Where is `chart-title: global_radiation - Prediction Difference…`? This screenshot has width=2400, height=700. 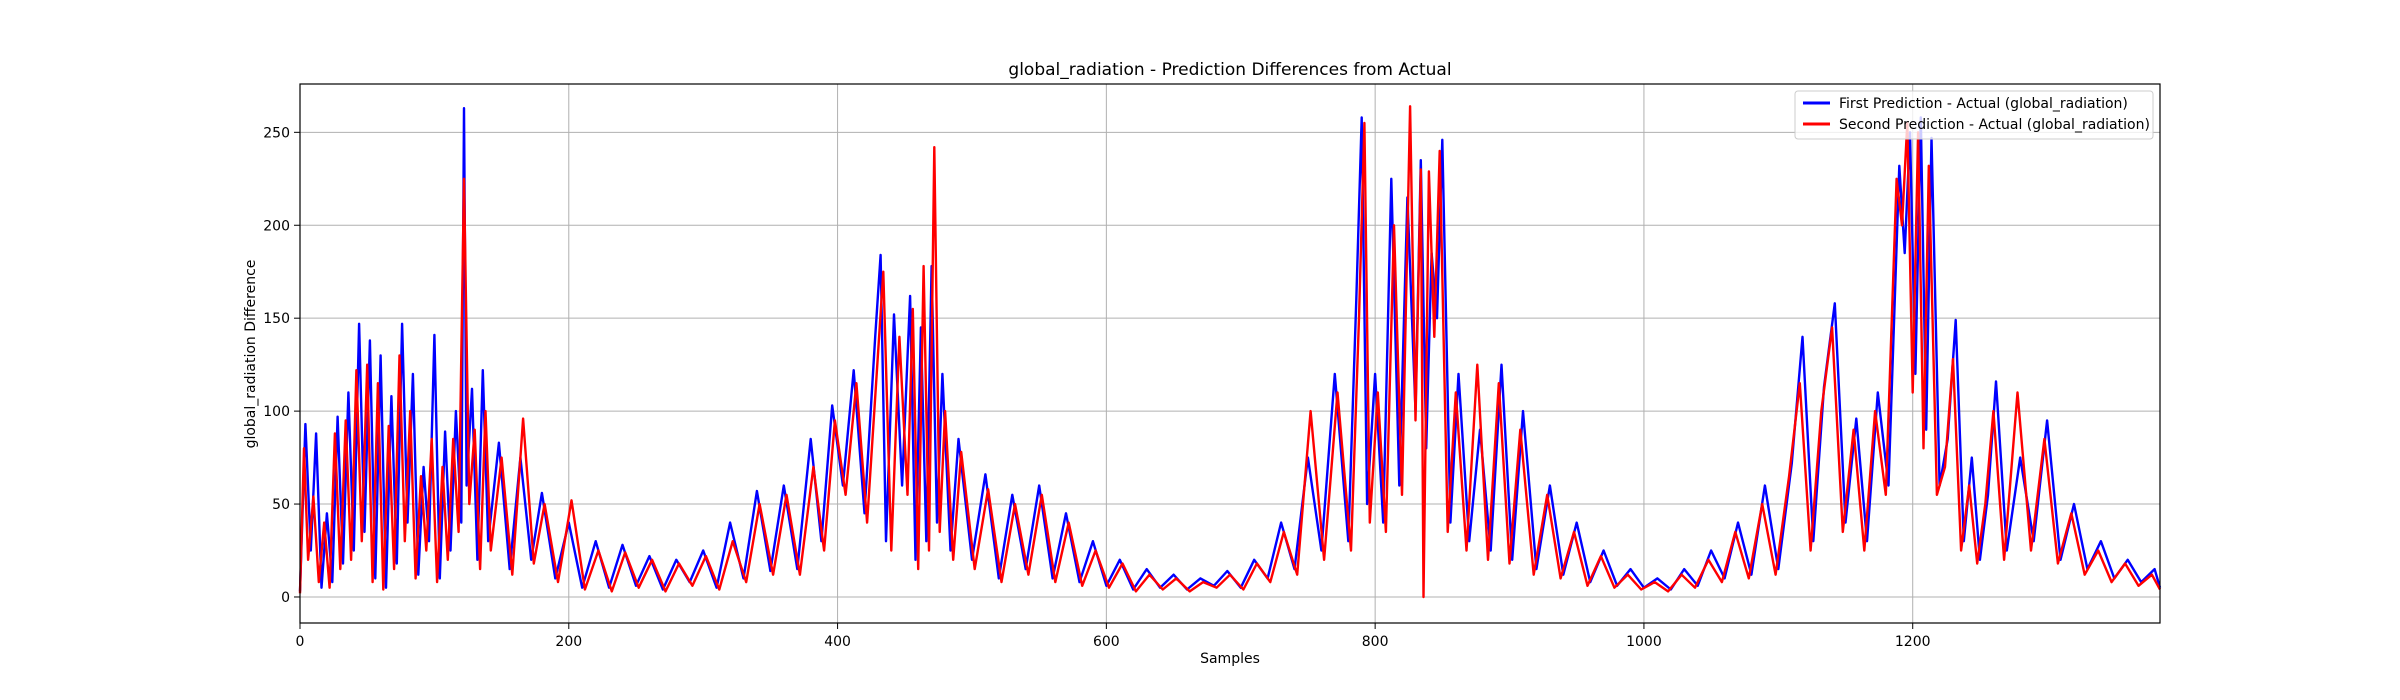 chart-title: global_radiation - Prediction Difference… is located at coordinates (1229, 70).